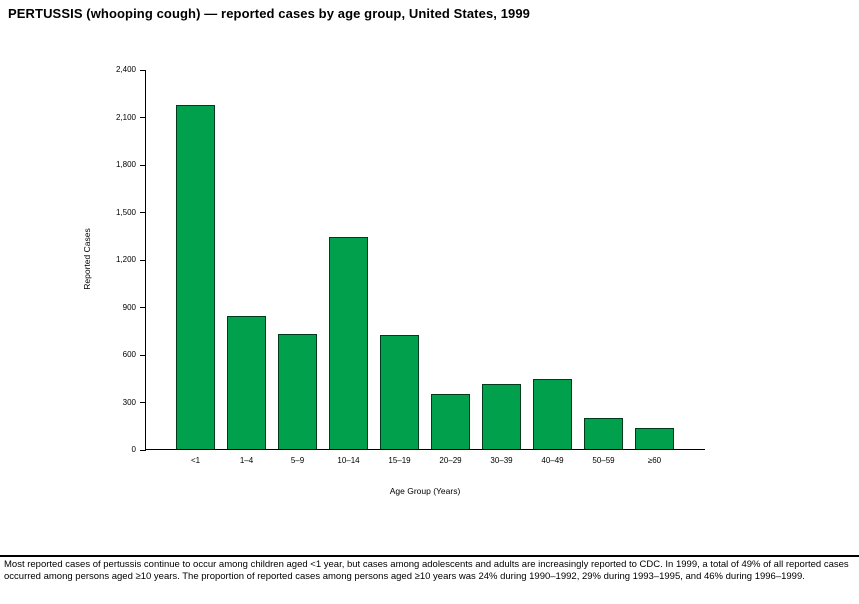 Image resolution: width=859 pixels, height=604 pixels. What do you see at coordinates (603, 433) in the screenshot?
I see `bar-50–59` at bounding box center [603, 433].